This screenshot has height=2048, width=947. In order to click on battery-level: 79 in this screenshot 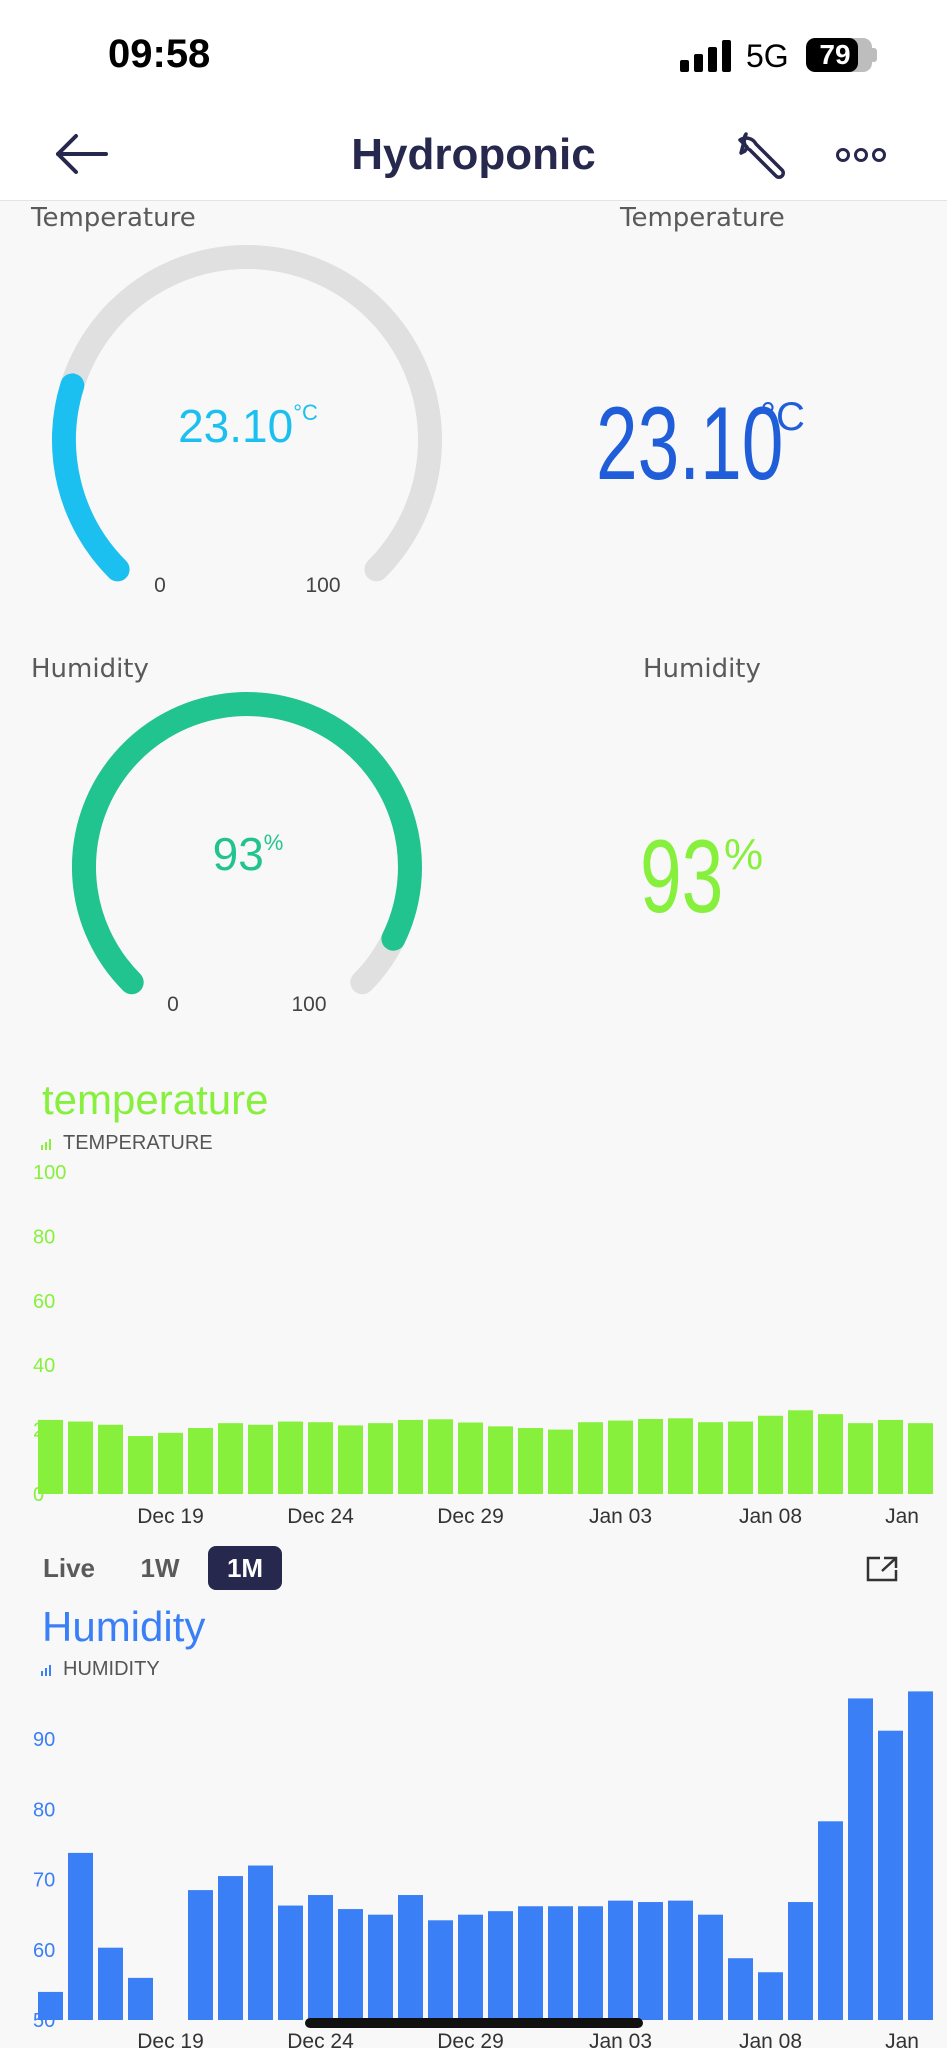, I will do `click(835, 54)`.